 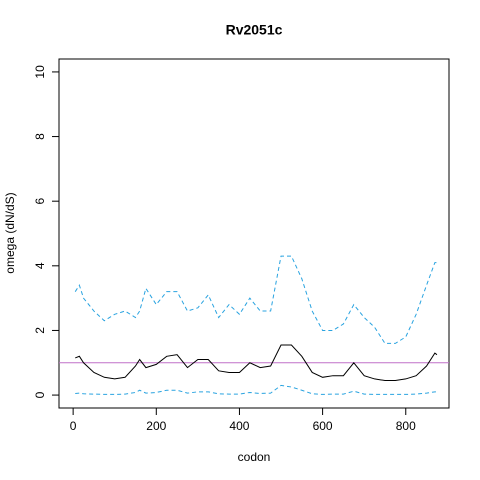 What do you see at coordinates (40, 136) in the screenshot?
I see `y-tick-label: 8` at bounding box center [40, 136].